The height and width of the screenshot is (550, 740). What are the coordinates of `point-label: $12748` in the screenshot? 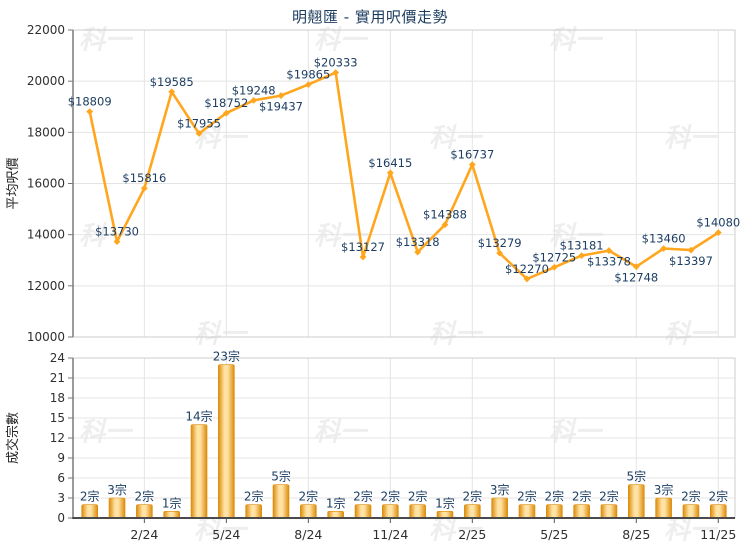 It's located at (636, 278).